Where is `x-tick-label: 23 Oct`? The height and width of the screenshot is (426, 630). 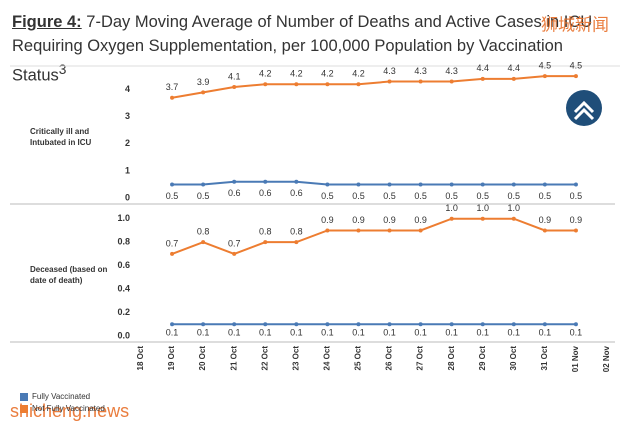
x-tick-label: 23 Oct is located at coordinates (295, 358).